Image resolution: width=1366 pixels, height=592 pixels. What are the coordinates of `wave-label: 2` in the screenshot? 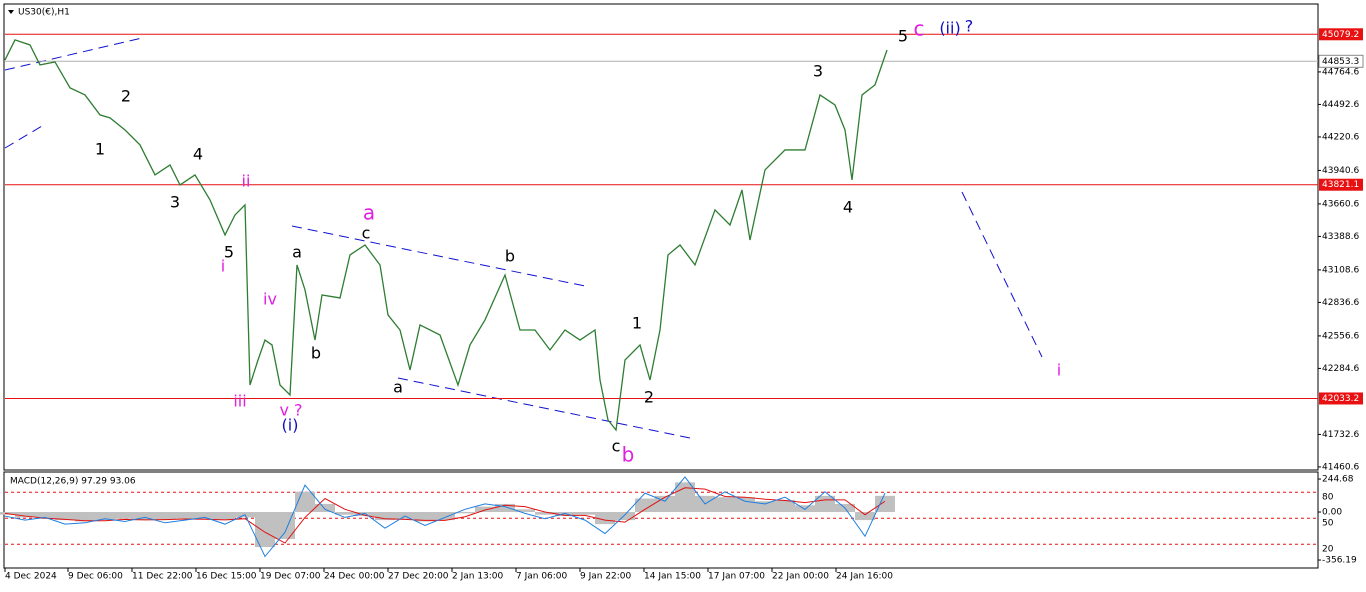 It's located at (126, 96).